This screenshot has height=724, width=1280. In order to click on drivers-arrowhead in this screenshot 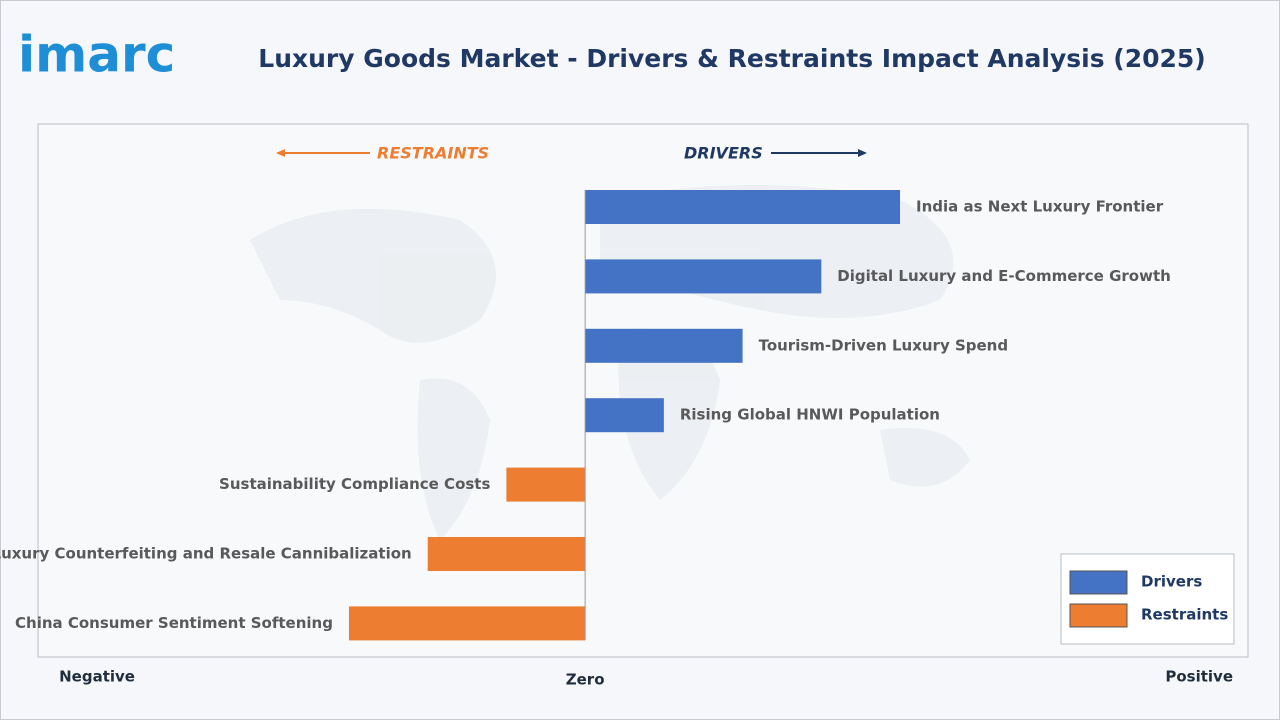, I will do `click(862, 153)`.